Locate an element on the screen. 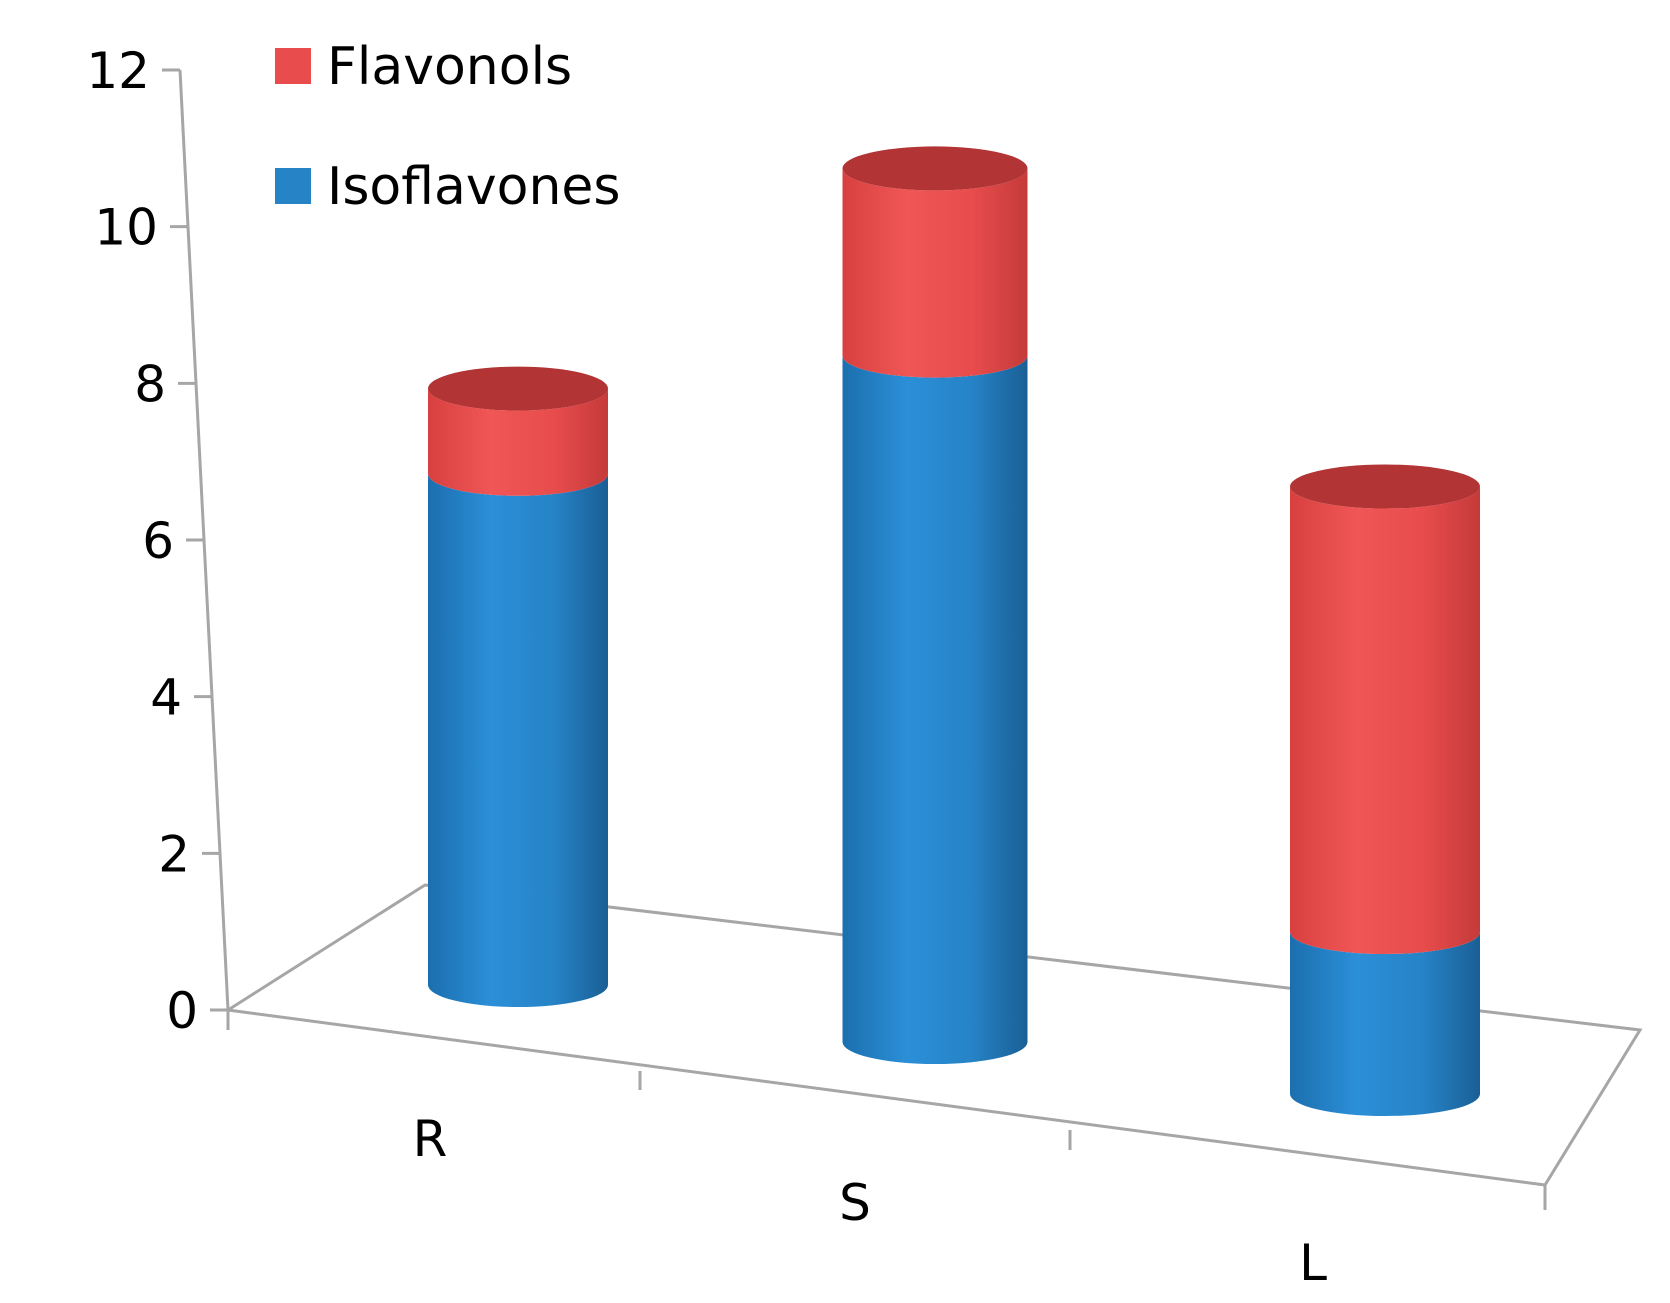  bar-L-isoflavones is located at coordinates (1385, 1024).